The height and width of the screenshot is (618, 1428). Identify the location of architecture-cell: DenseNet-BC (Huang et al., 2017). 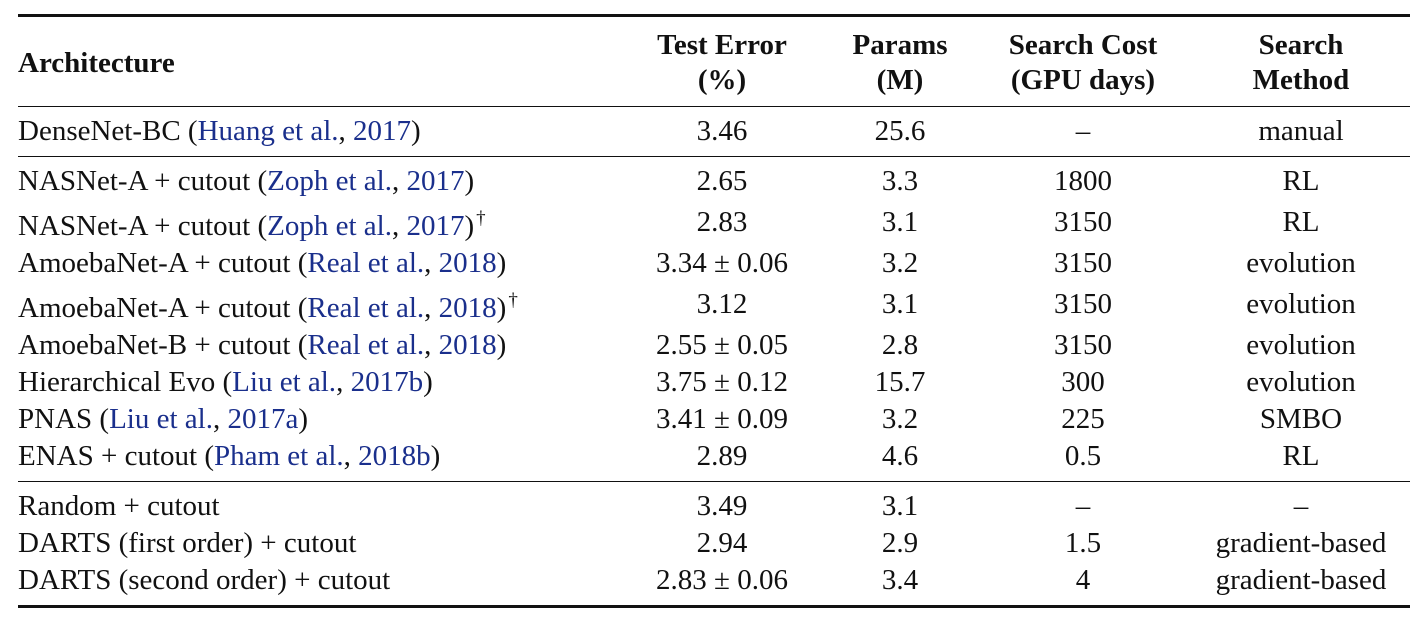
(219, 131).